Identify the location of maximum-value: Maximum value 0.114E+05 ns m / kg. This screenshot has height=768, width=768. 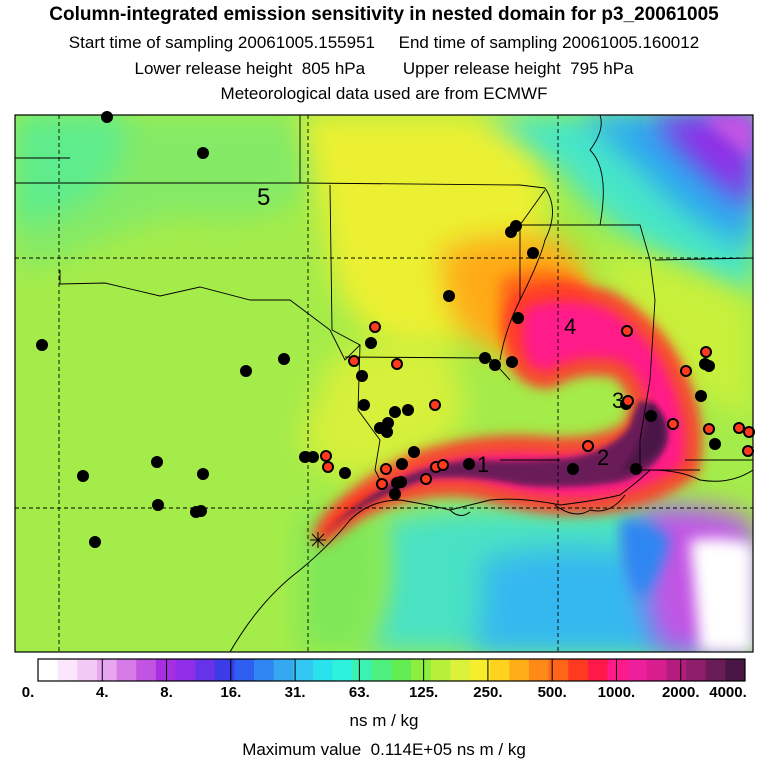
(384, 749).